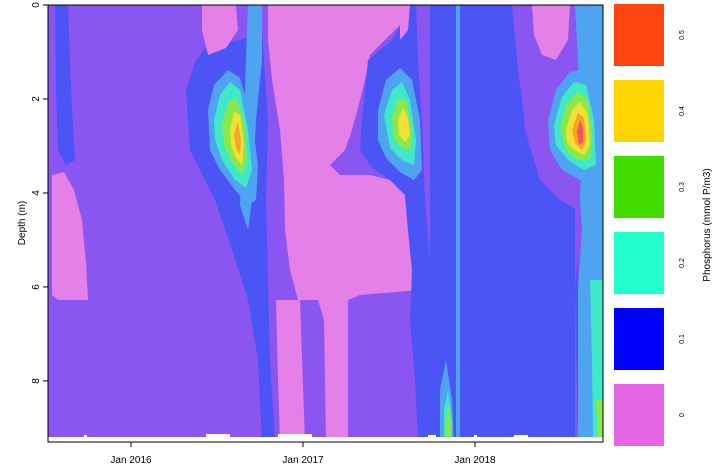  I want to click on lightblue-stripe-2018, so click(458, 223).